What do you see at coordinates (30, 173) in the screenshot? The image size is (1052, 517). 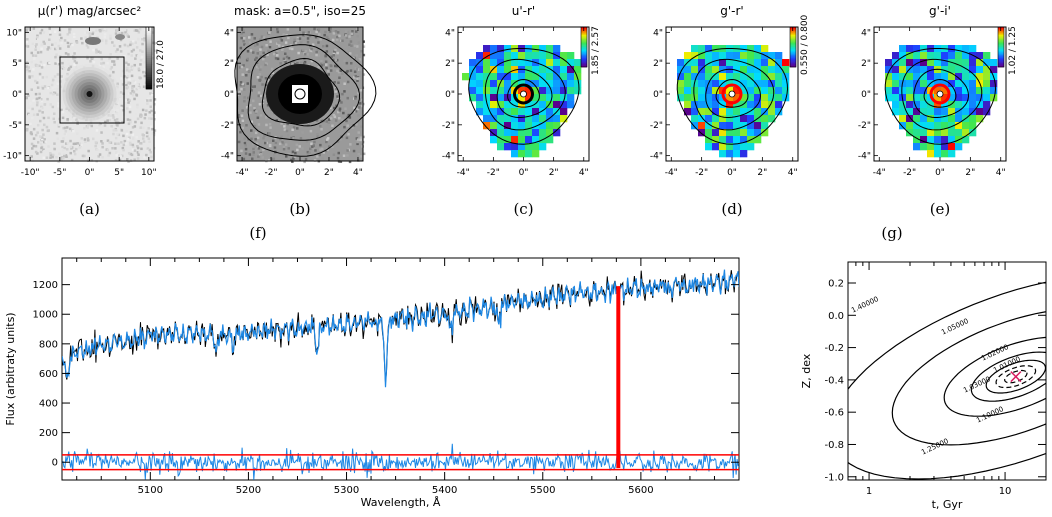 I see `xtick-label: -10"` at bounding box center [30, 173].